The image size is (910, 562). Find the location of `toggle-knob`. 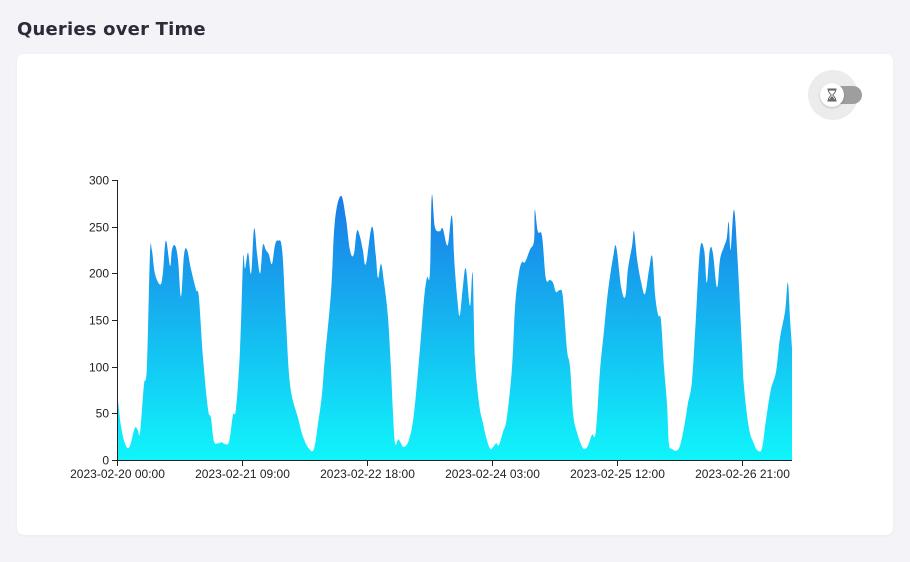

toggle-knob is located at coordinates (832, 95).